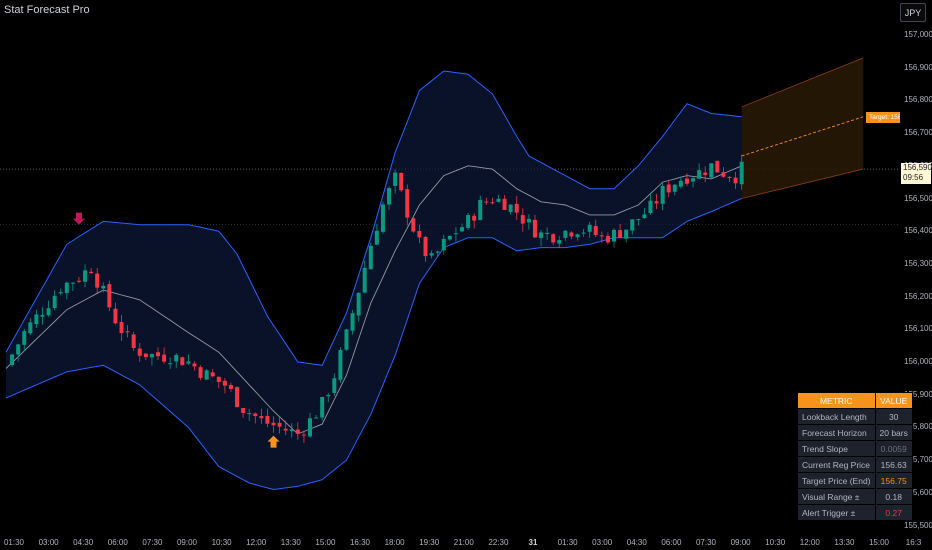 This screenshot has height=550, width=932. I want to click on currency-button: JPY, so click(913, 12).